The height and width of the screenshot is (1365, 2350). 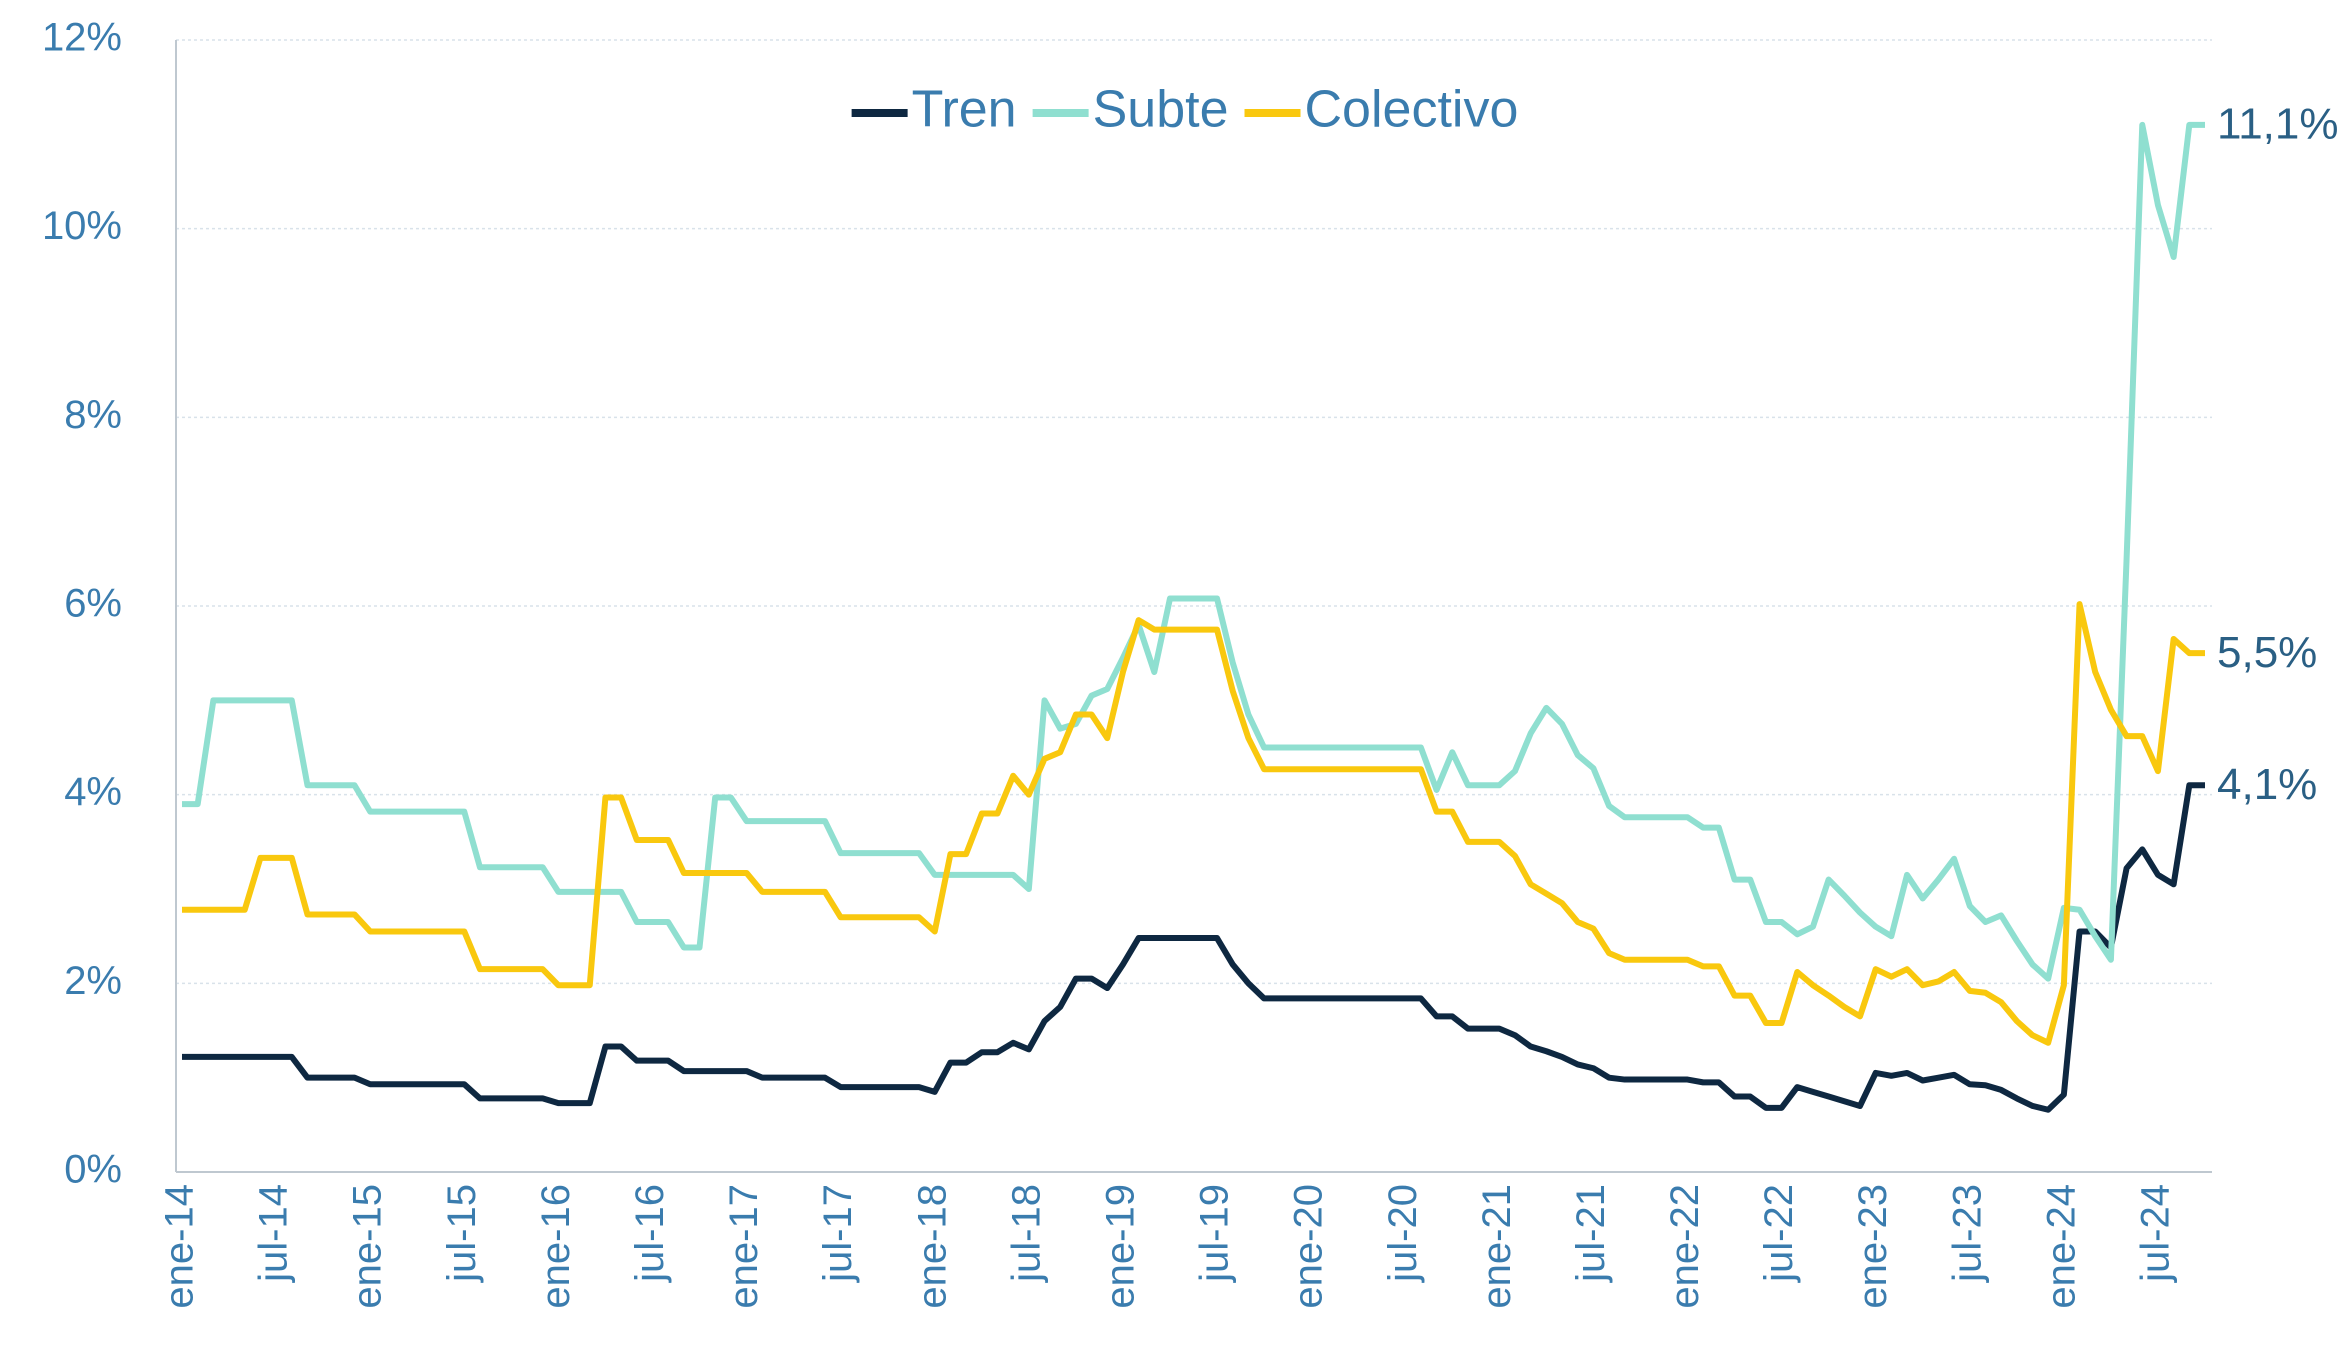 I want to click on value-label: 11,1%, so click(x=2278, y=124).